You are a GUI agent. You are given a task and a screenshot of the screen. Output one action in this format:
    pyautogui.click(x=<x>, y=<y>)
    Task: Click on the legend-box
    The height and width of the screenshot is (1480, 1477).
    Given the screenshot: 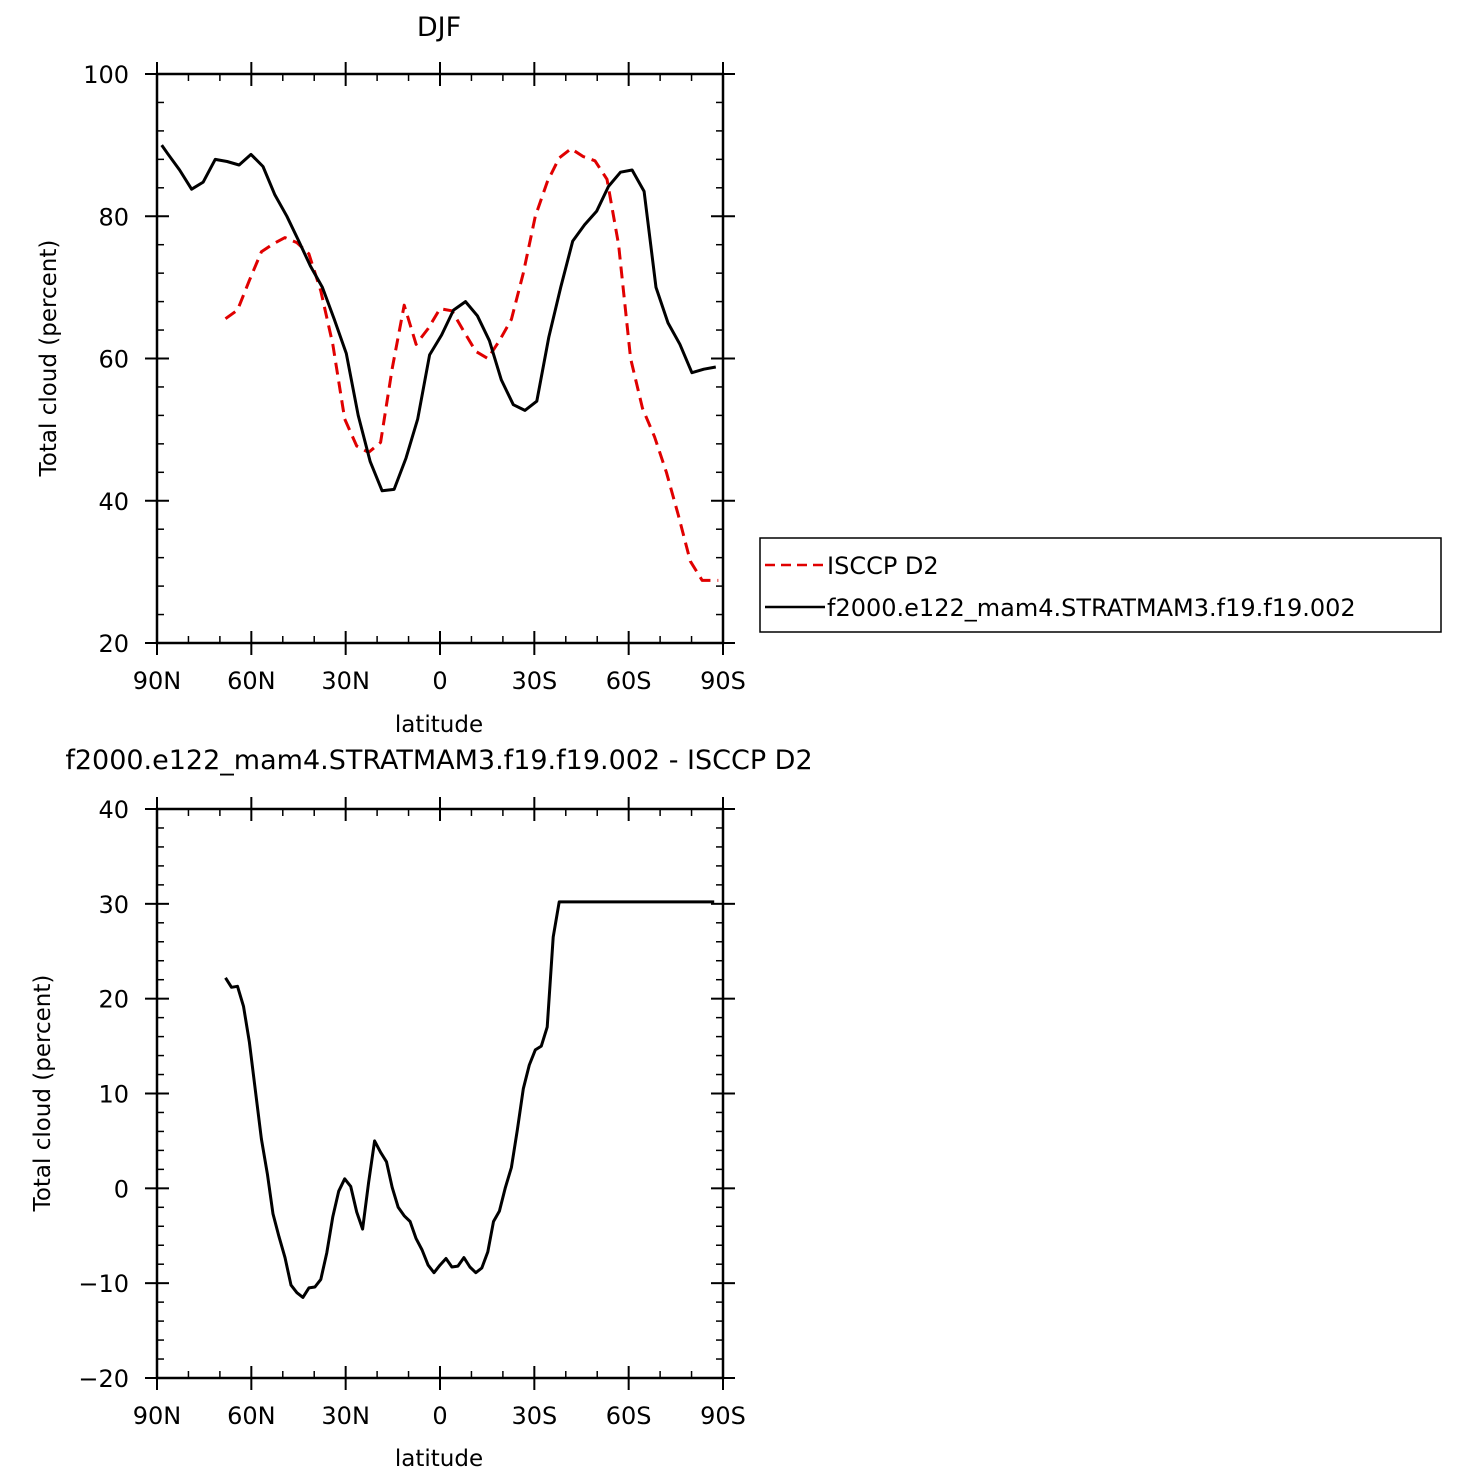 What is the action you would take?
    pyautogui.click(x=1100, y=585)
    